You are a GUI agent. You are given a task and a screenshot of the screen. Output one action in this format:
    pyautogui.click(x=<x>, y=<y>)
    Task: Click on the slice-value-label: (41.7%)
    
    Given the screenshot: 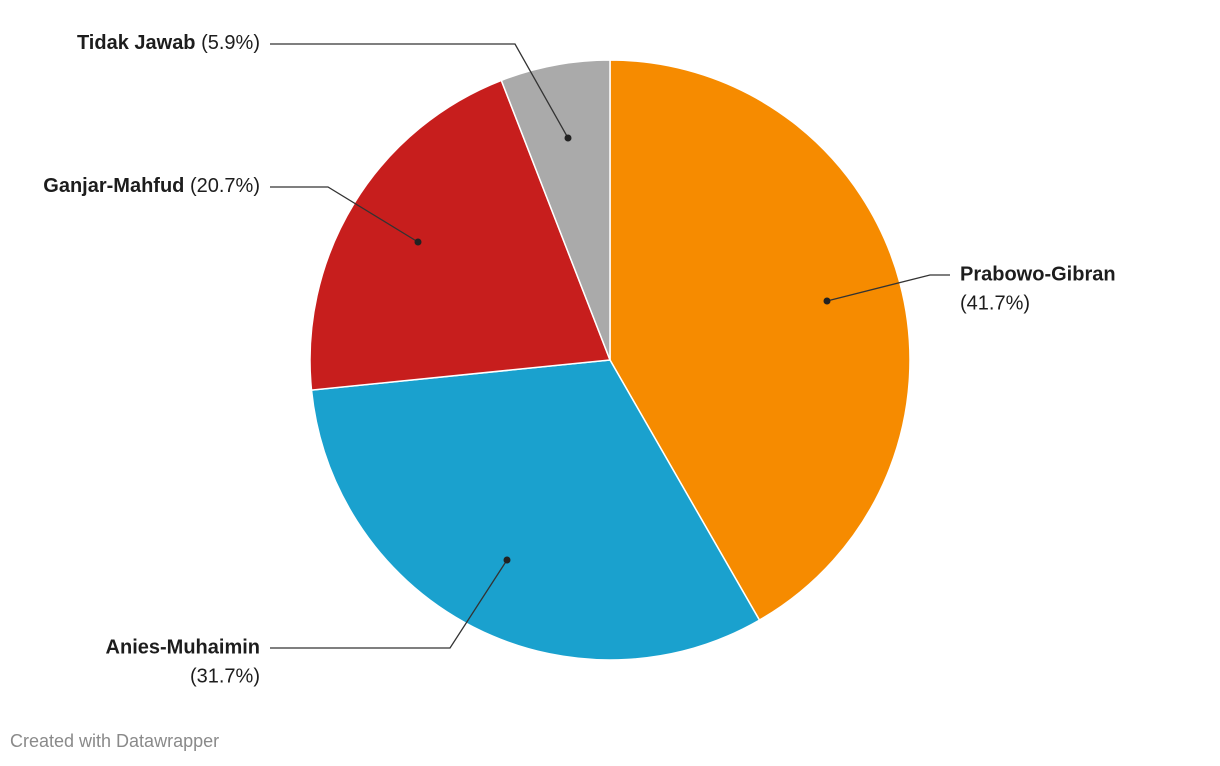 What is the action you would take?
    pyautogui.click(x=995, y=303)
    